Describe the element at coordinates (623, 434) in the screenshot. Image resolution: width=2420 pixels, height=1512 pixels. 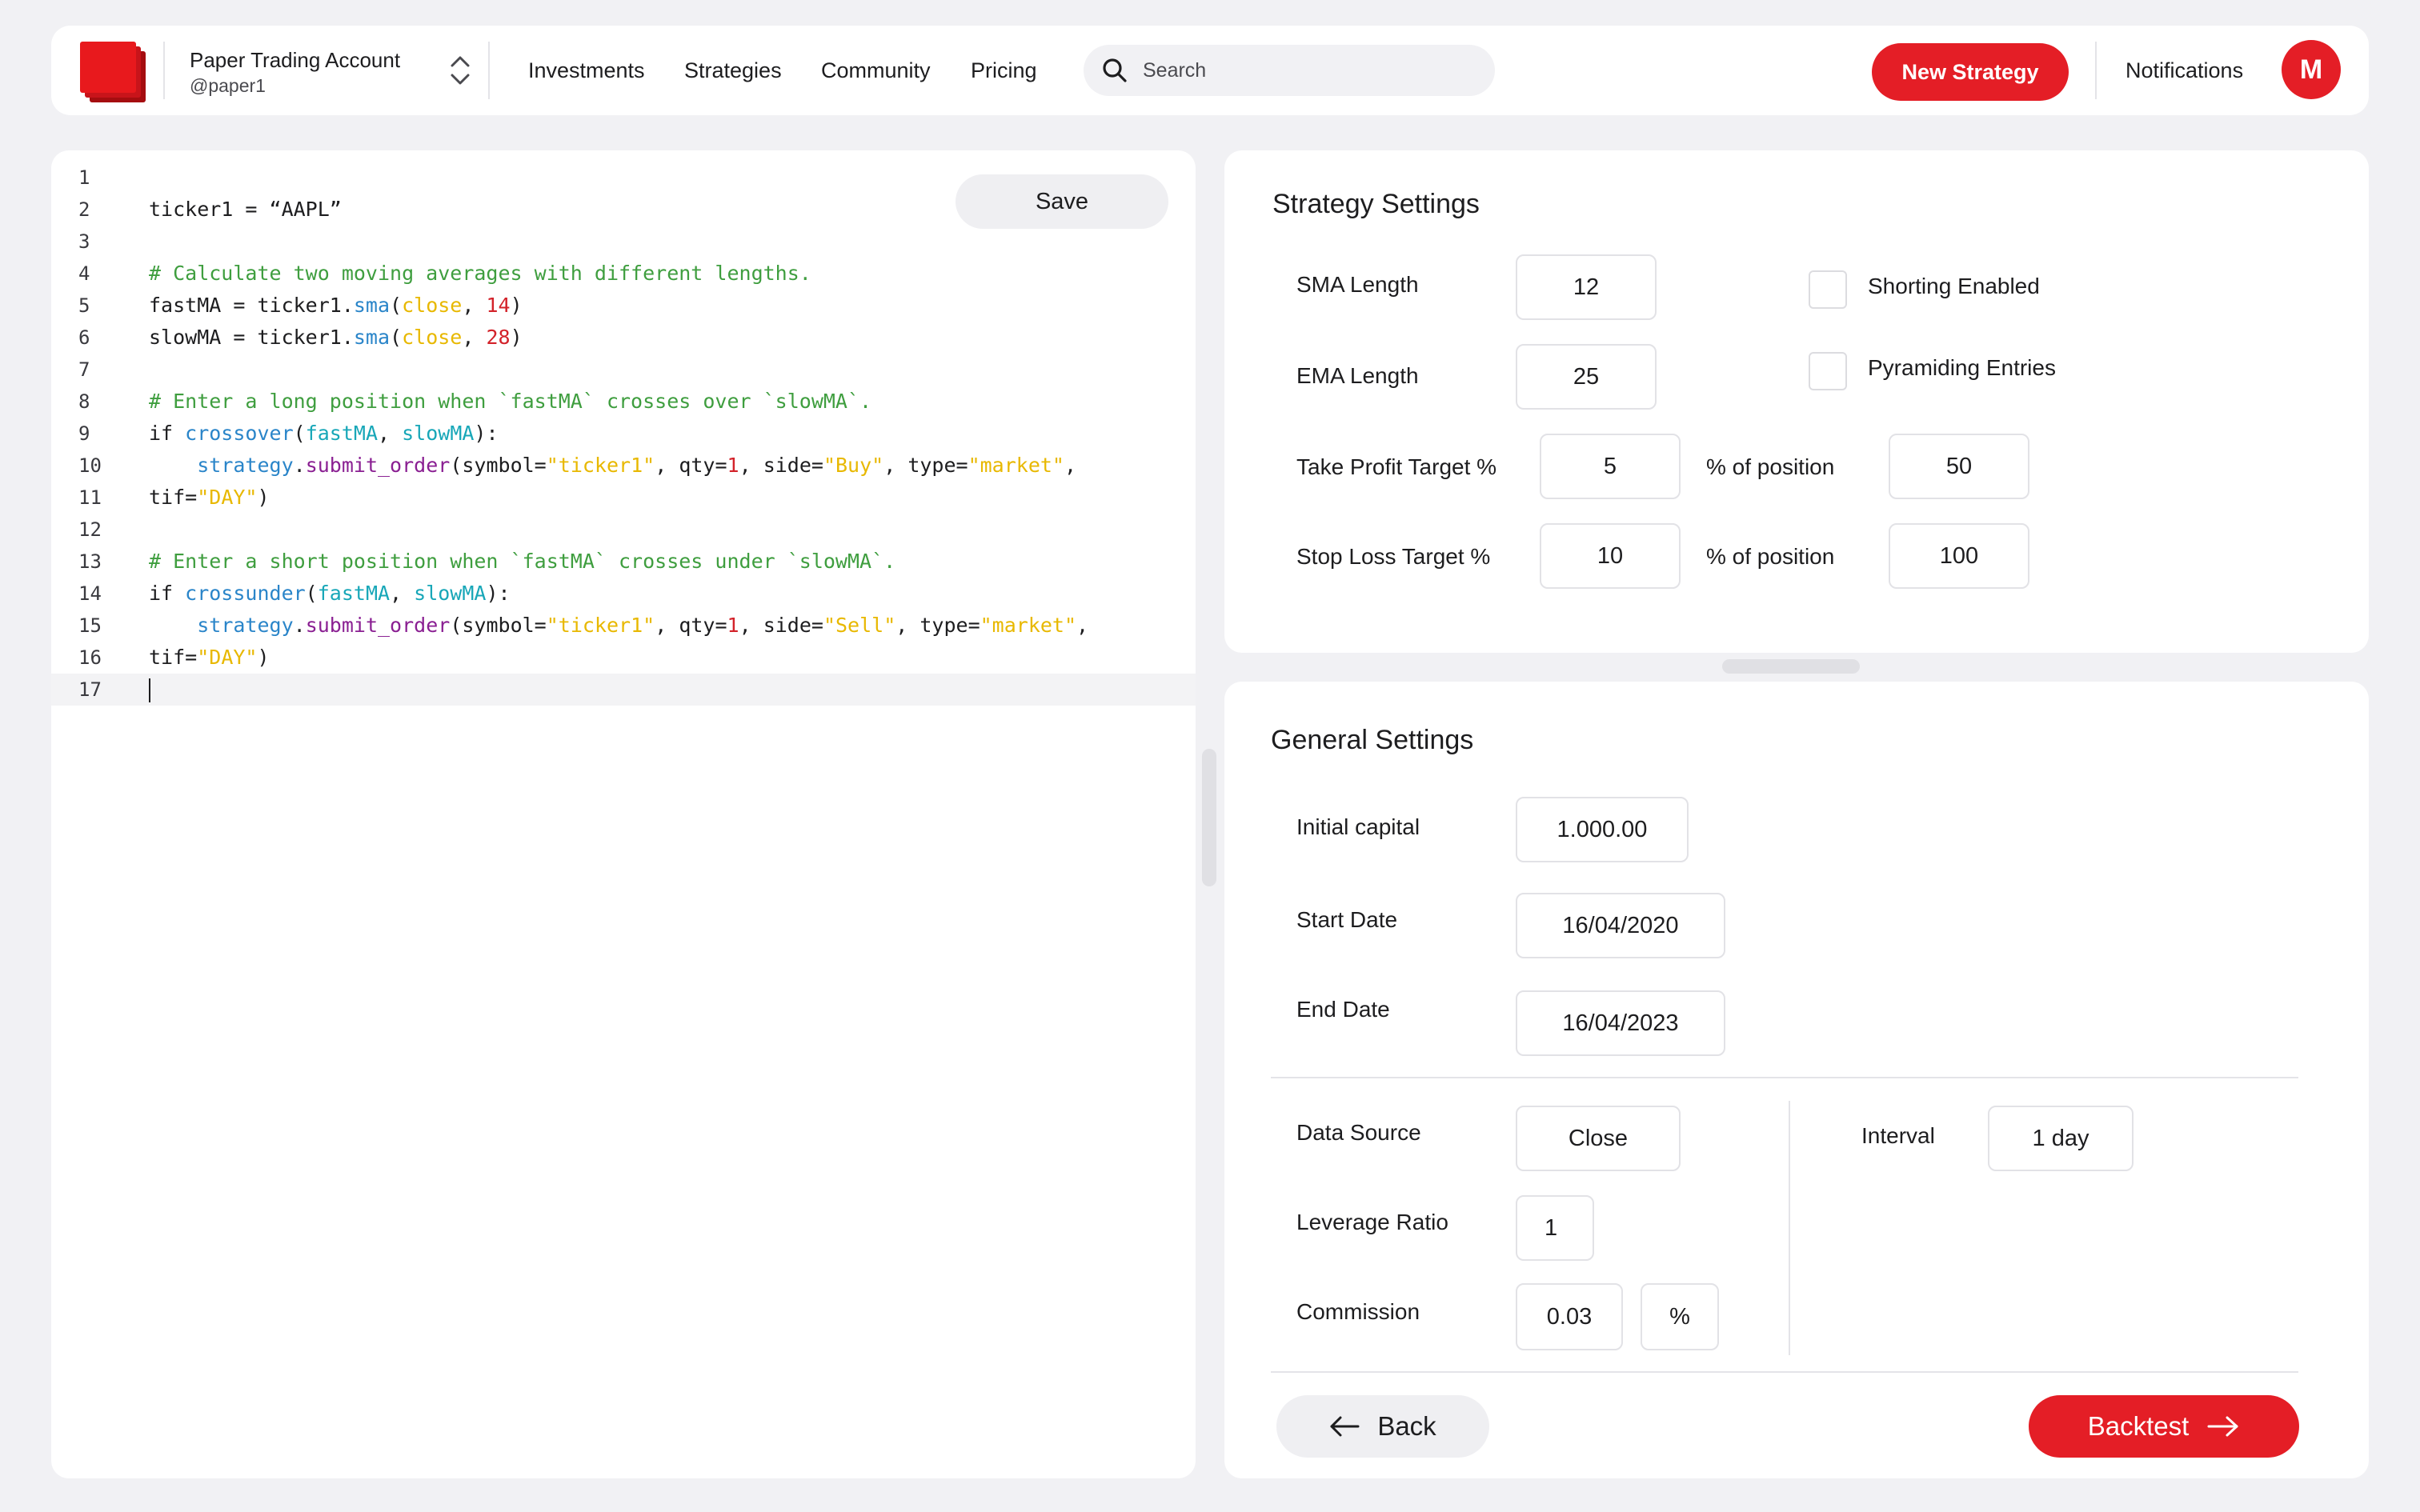
I see `code-line: 9 if crossover(fastMA, slowMA):` at that location.